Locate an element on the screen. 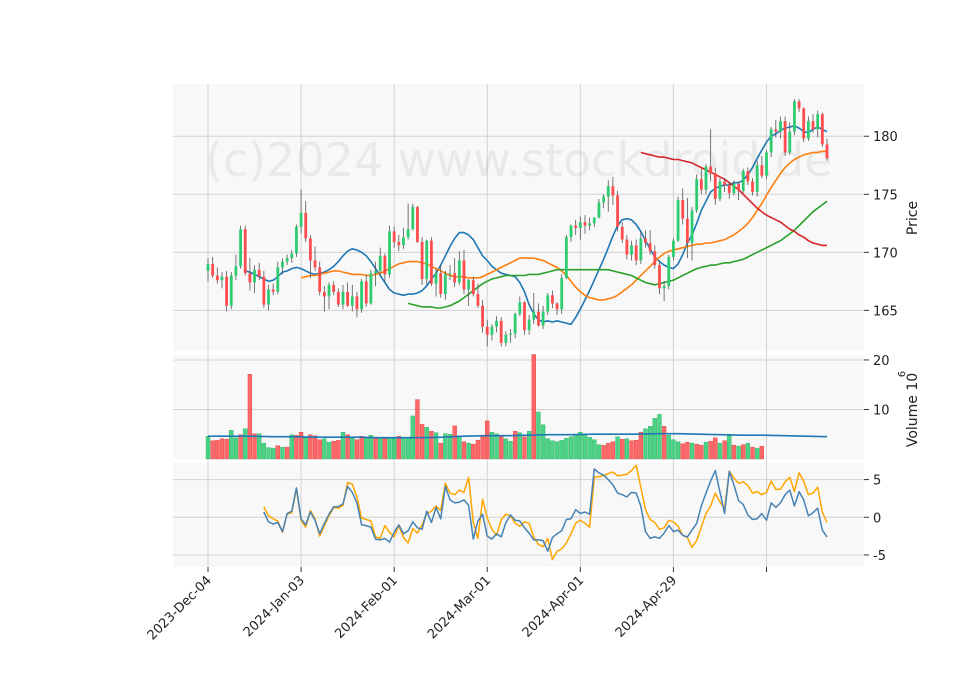  osc-ytick-label: 5 is located at coordinates (877, 481).